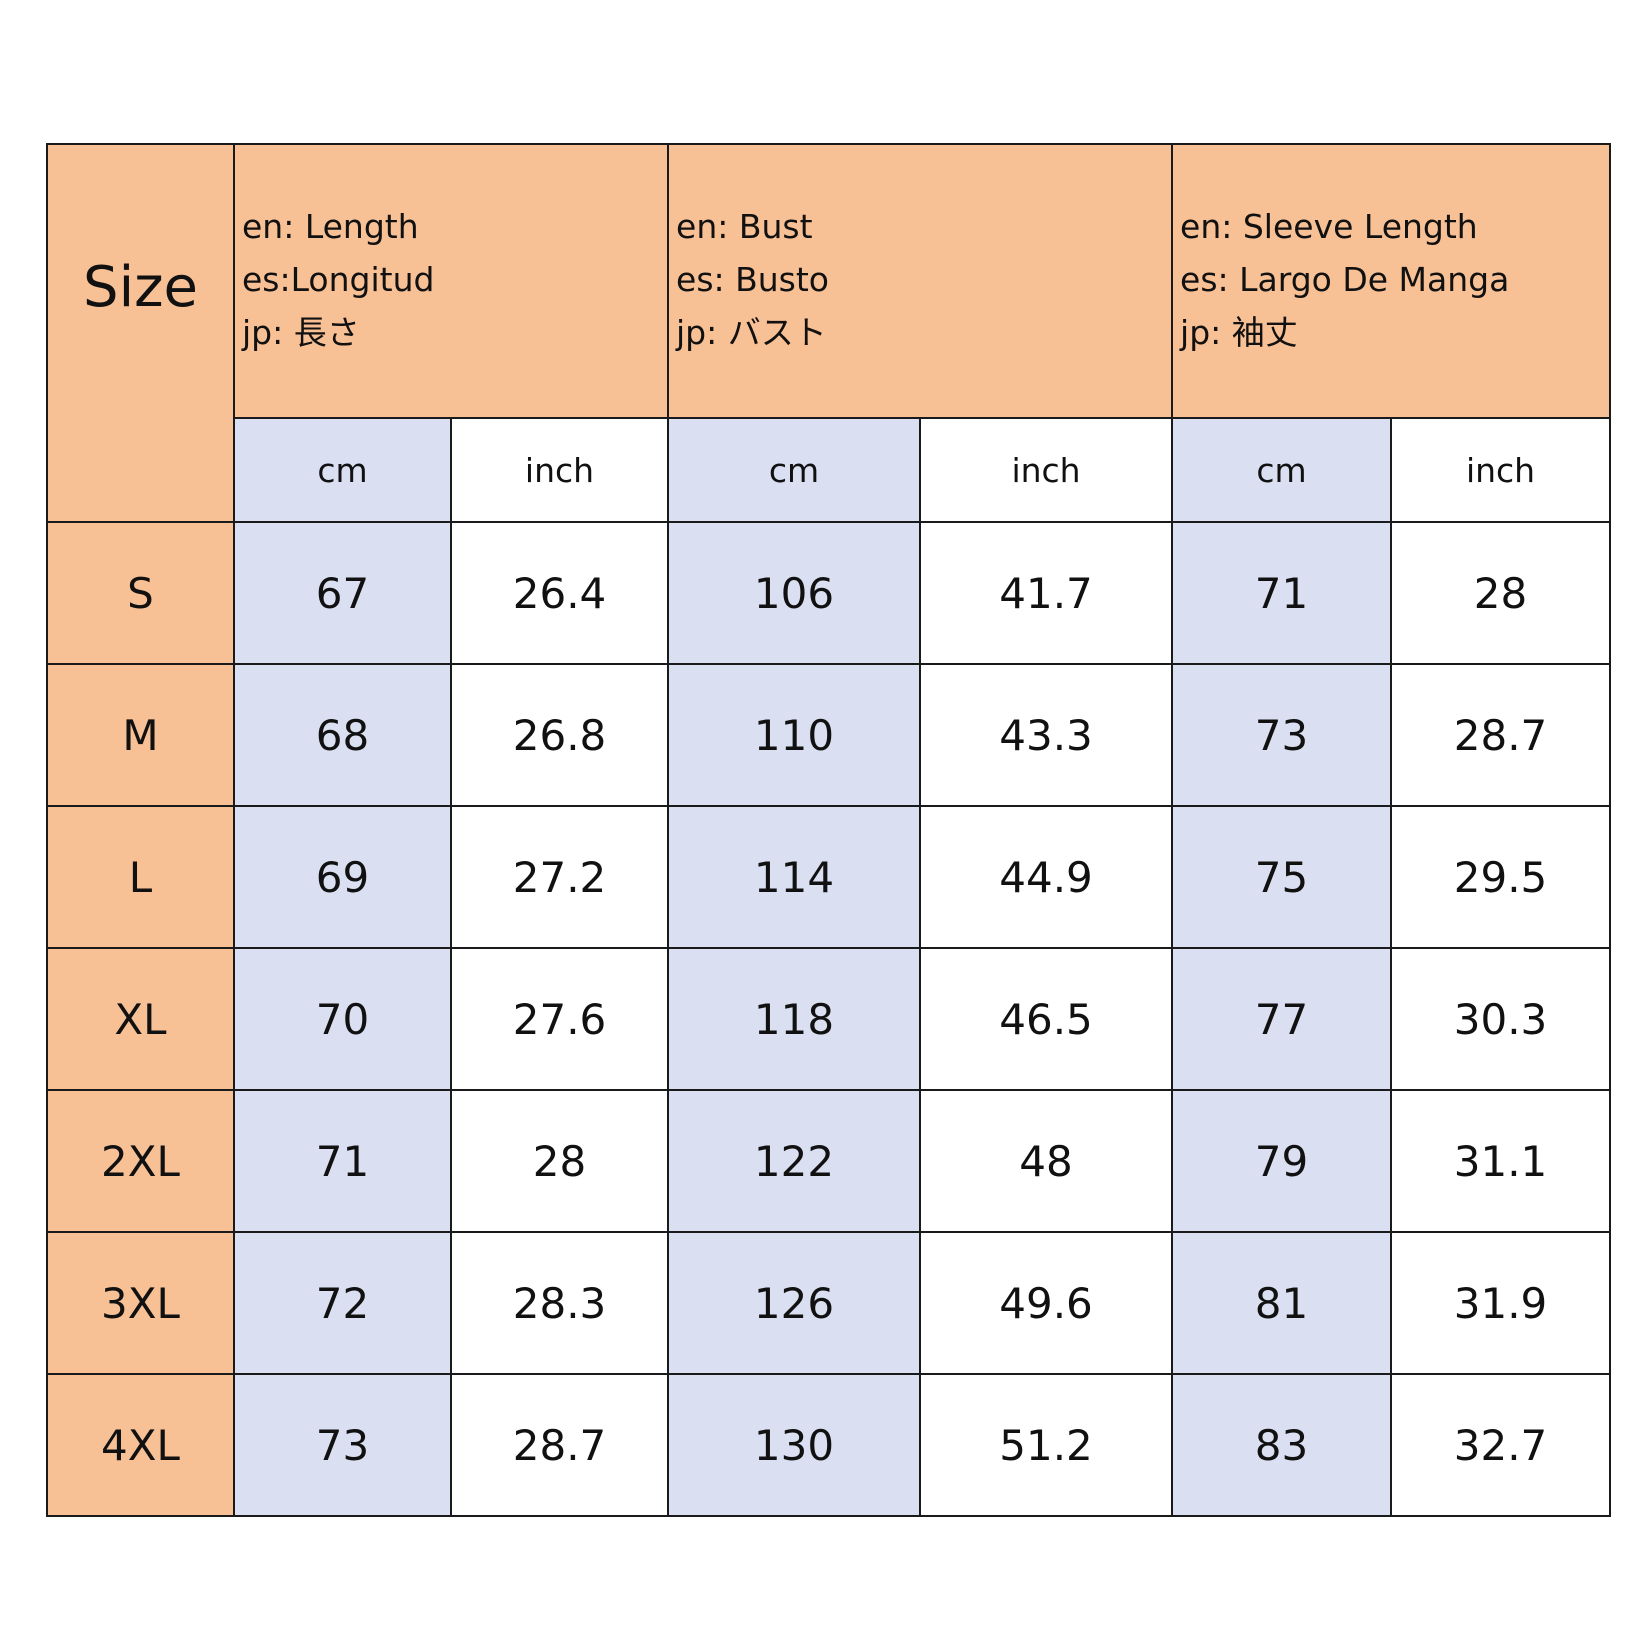 The width and height of the screenshot is (1650, 1650). I want to click on size-label: L, so click(140, 877).